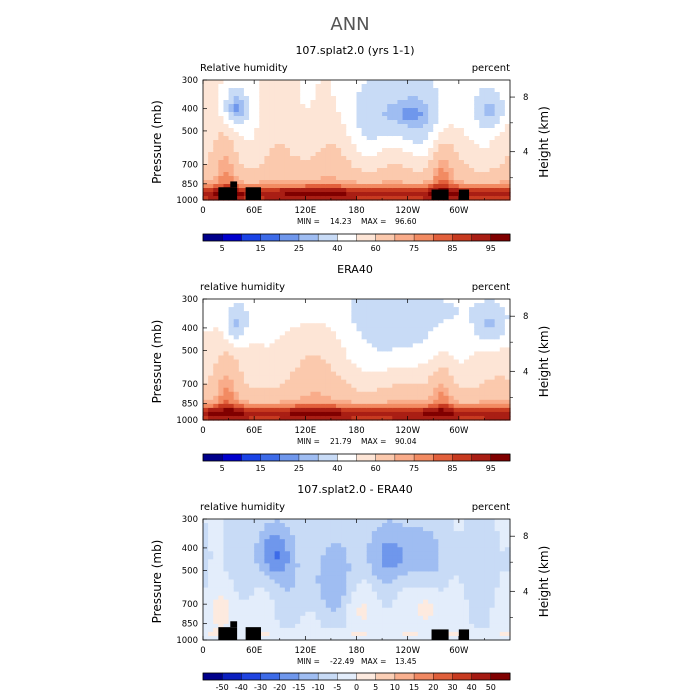 The width and height of the screenshot is (700, 700). I want to click on x-tick-label: 60W, so click(459, 431).